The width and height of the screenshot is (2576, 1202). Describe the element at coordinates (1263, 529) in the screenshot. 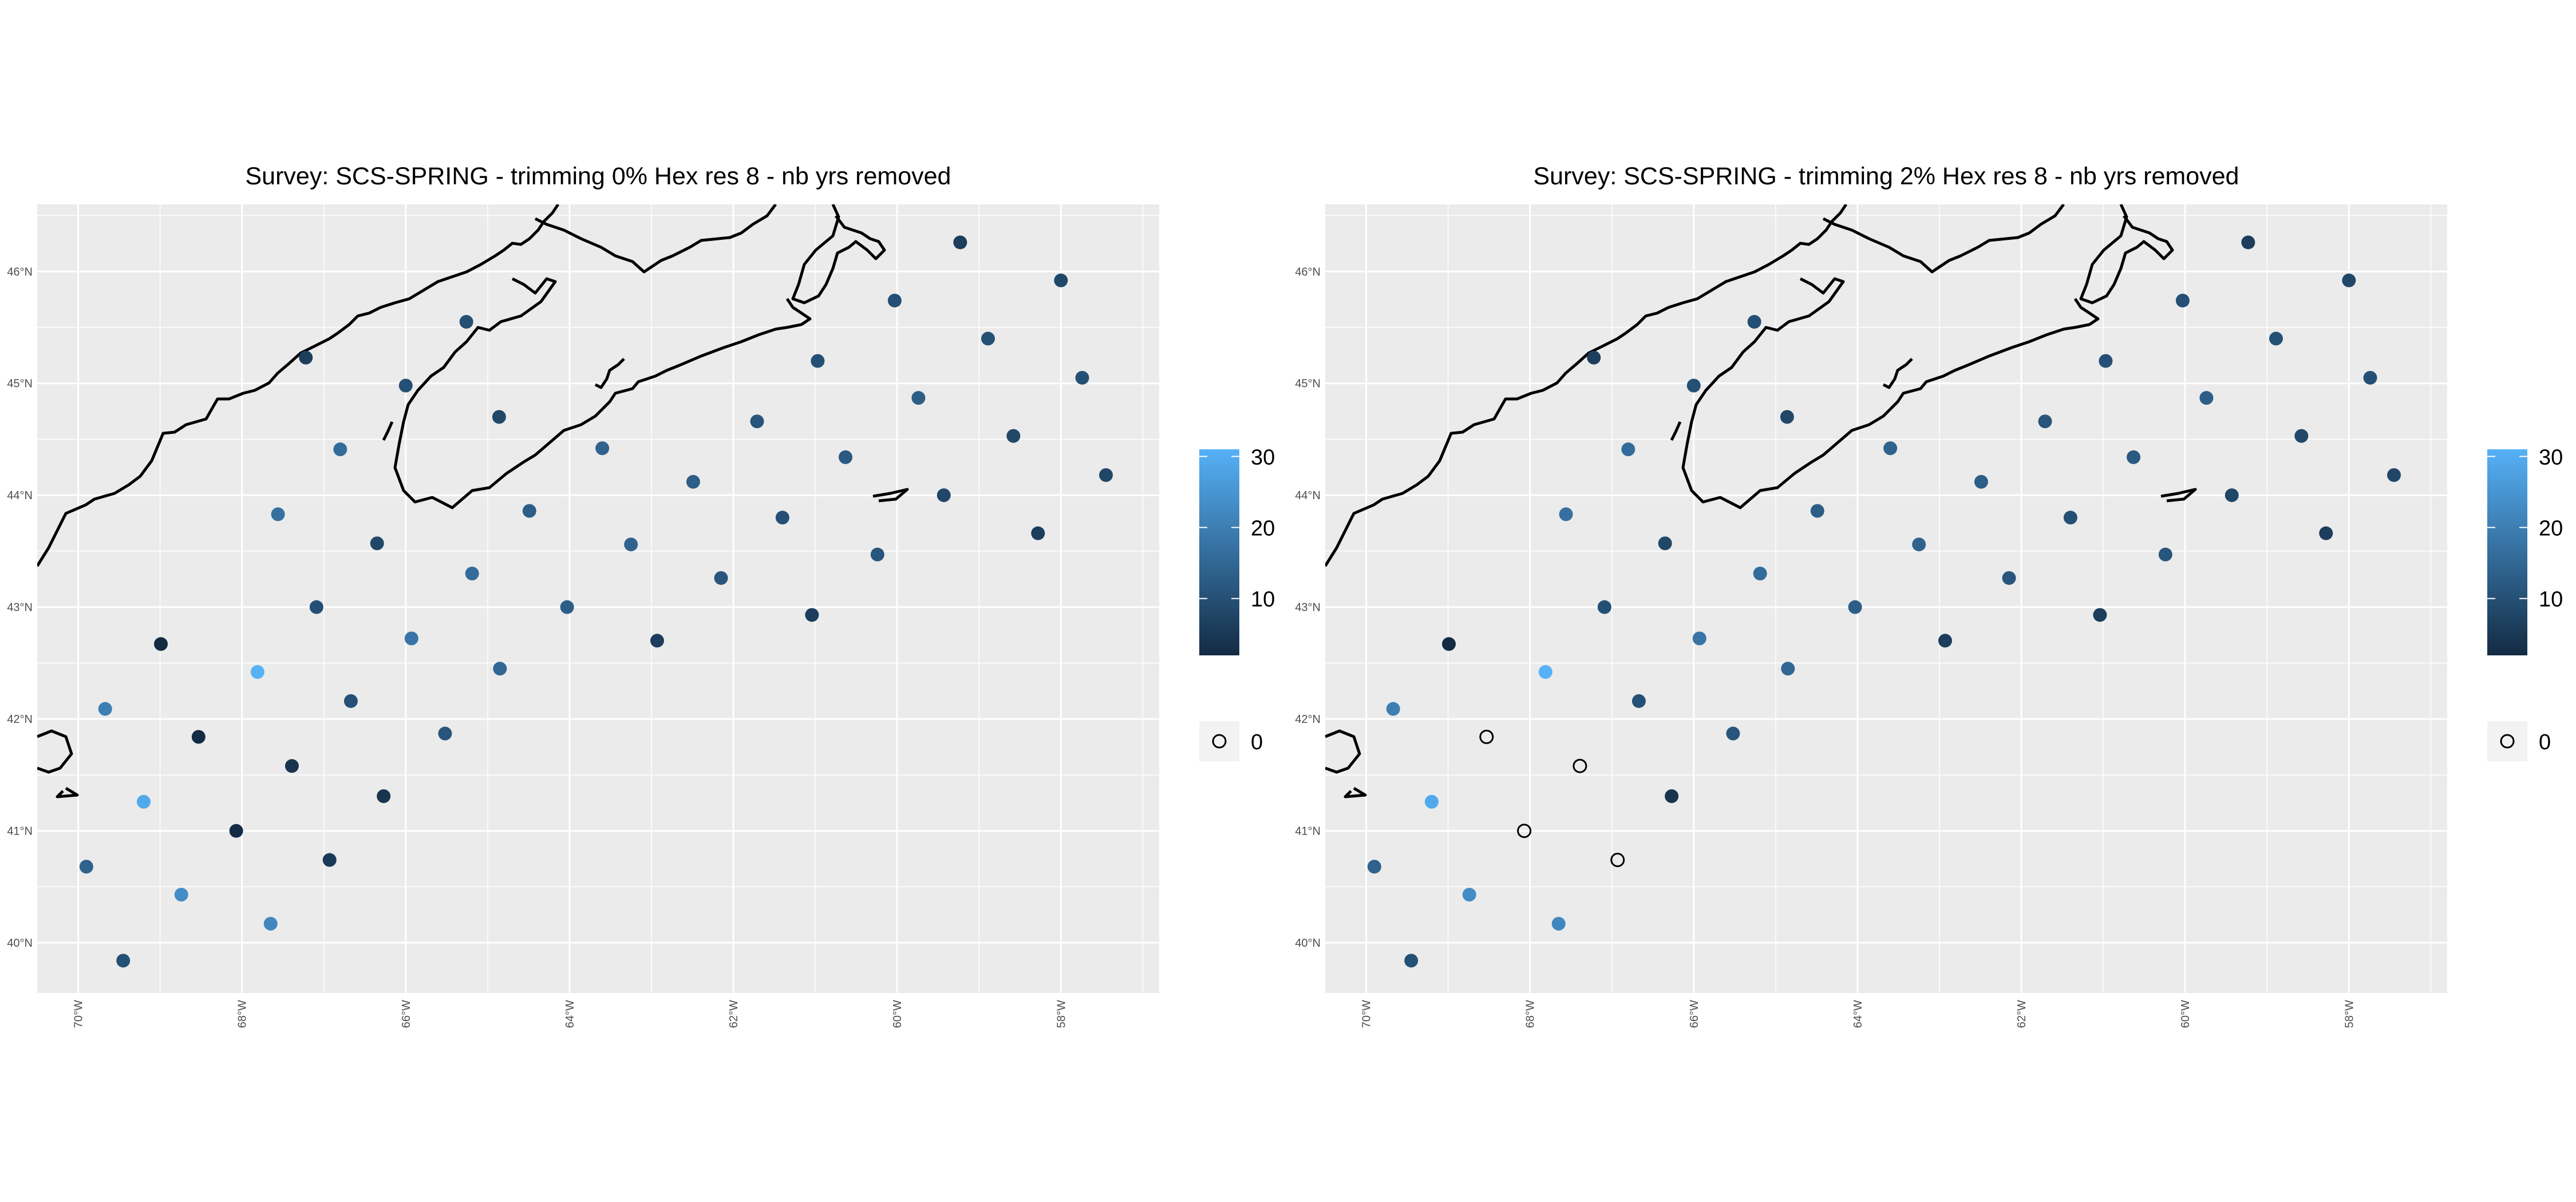

I see `colorbar-label: 20` at that location.